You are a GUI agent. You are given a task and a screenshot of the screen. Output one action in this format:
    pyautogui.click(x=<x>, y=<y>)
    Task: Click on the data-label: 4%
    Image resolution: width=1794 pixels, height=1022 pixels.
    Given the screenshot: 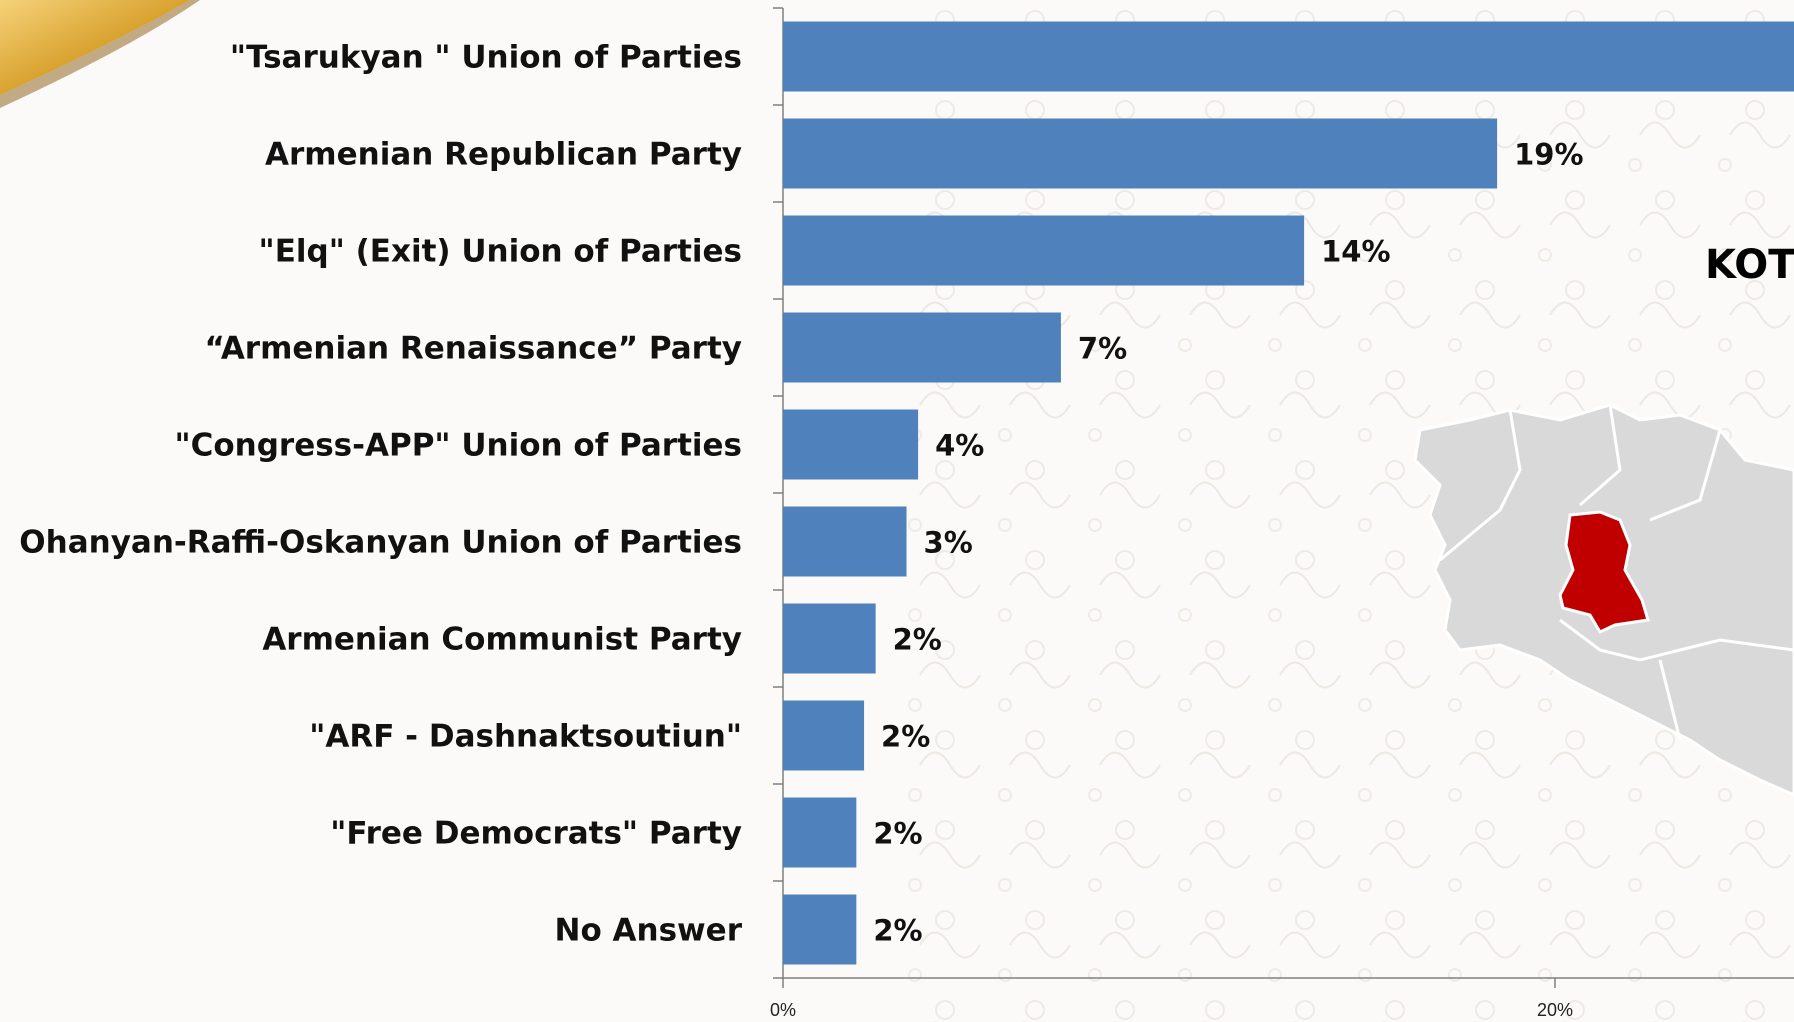 What is the action you would take?
    pyautogui.click(x=959, y=446)
    